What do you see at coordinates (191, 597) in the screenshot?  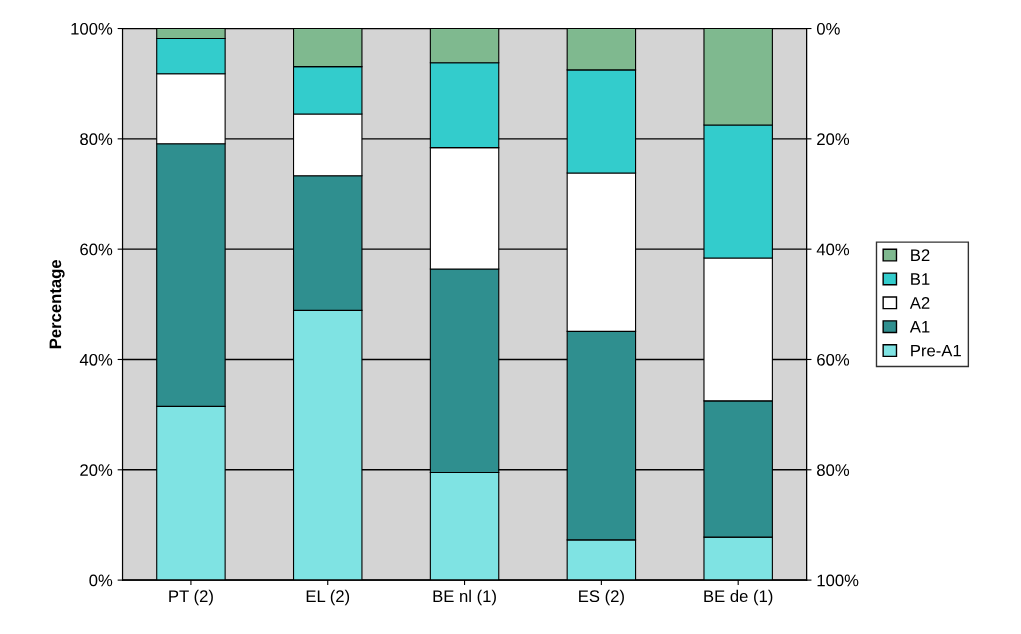 I see `x-tick-label: PT (2)` at bounding box center [191, 597].